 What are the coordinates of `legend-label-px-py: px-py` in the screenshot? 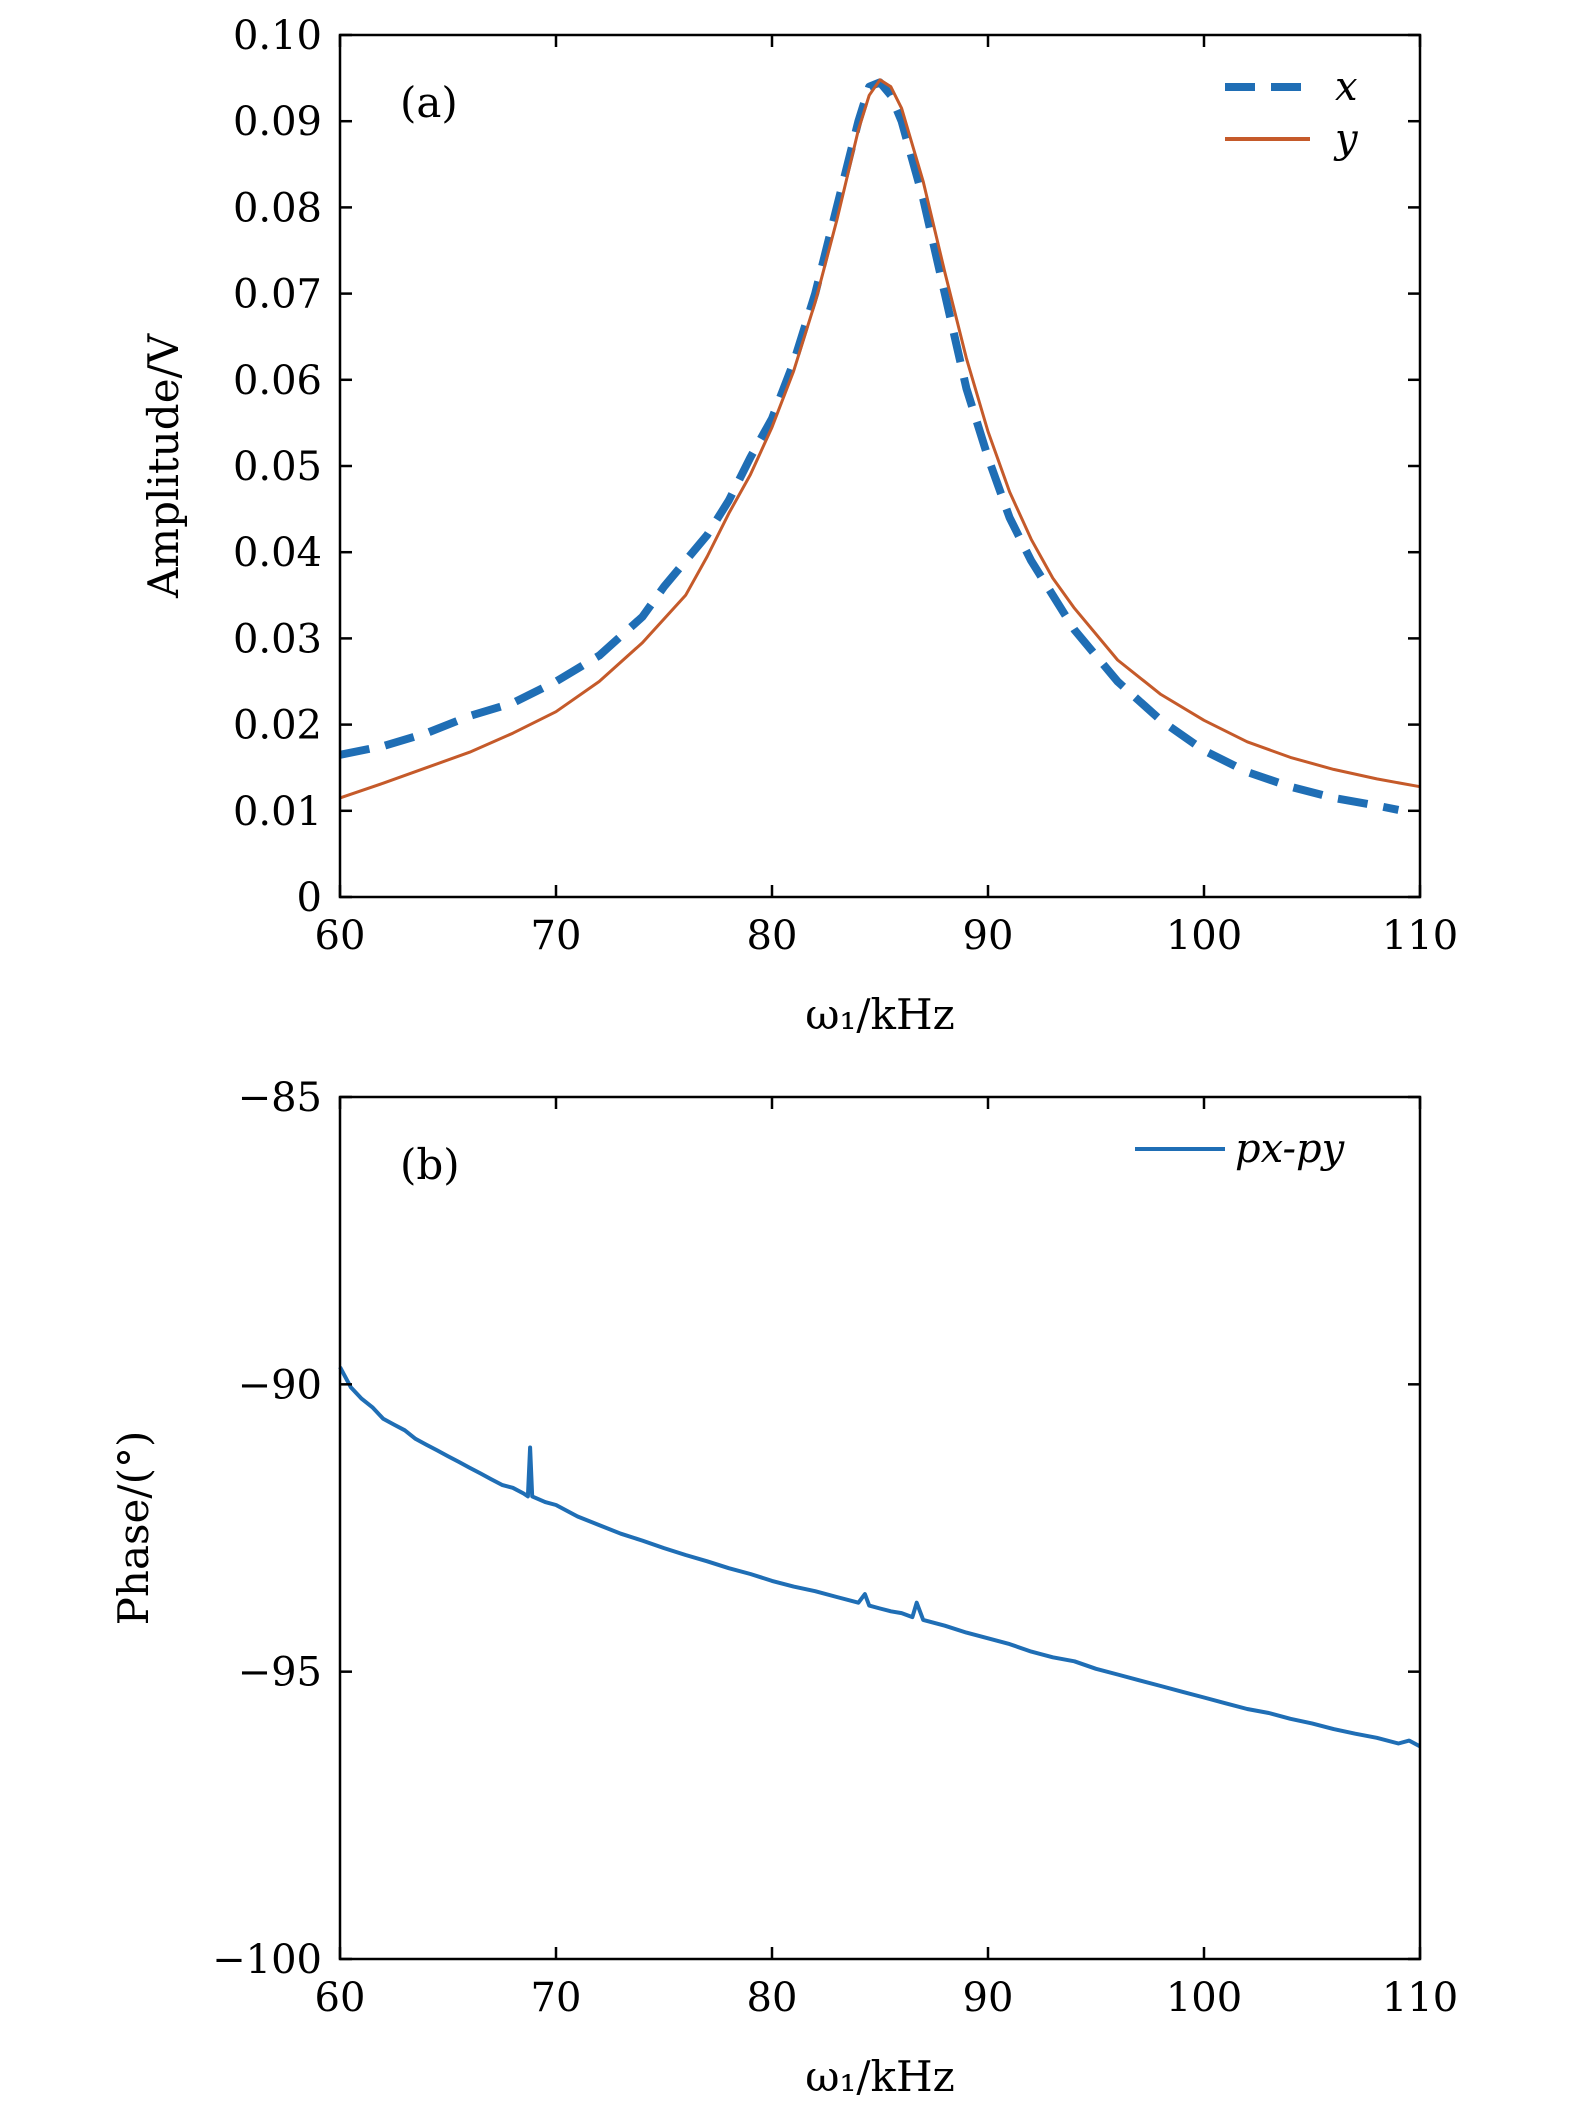 It's located at (1290, 1149).